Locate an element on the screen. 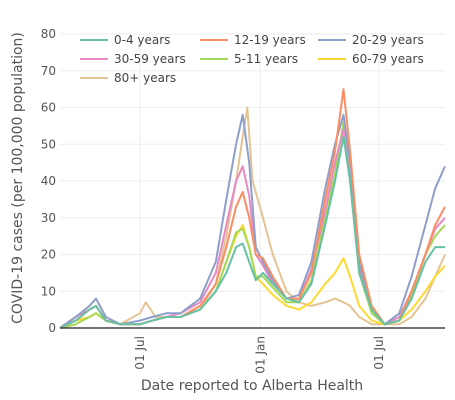 Image resolution: width=455 pixels, height=400 pixels. y-axis-title: COVID-19 cases (per 100,000 population) is located at coordinates (18, 178).